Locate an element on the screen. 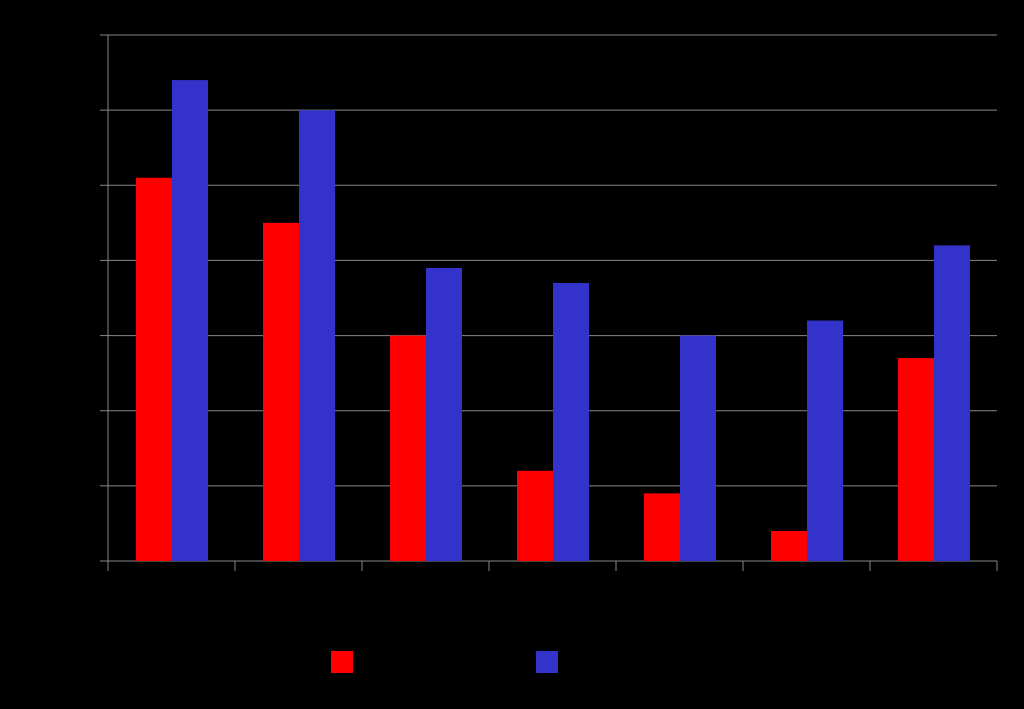  y-tick-label: 5 is located at coordinates (90, 184).